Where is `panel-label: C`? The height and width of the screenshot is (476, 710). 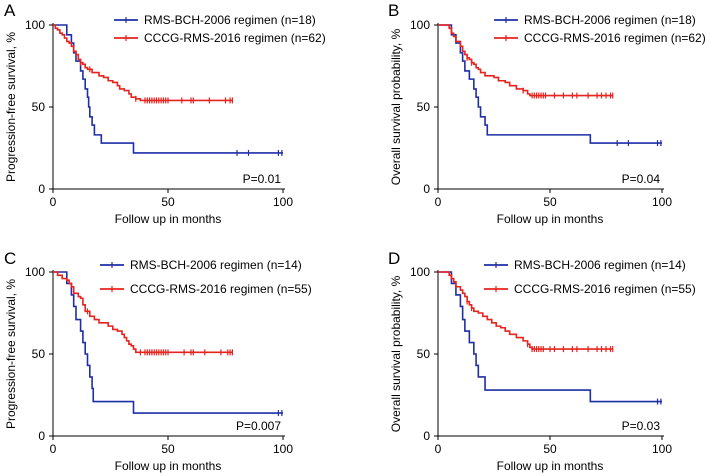 panel-label: C is located at coordinates (10, 258).